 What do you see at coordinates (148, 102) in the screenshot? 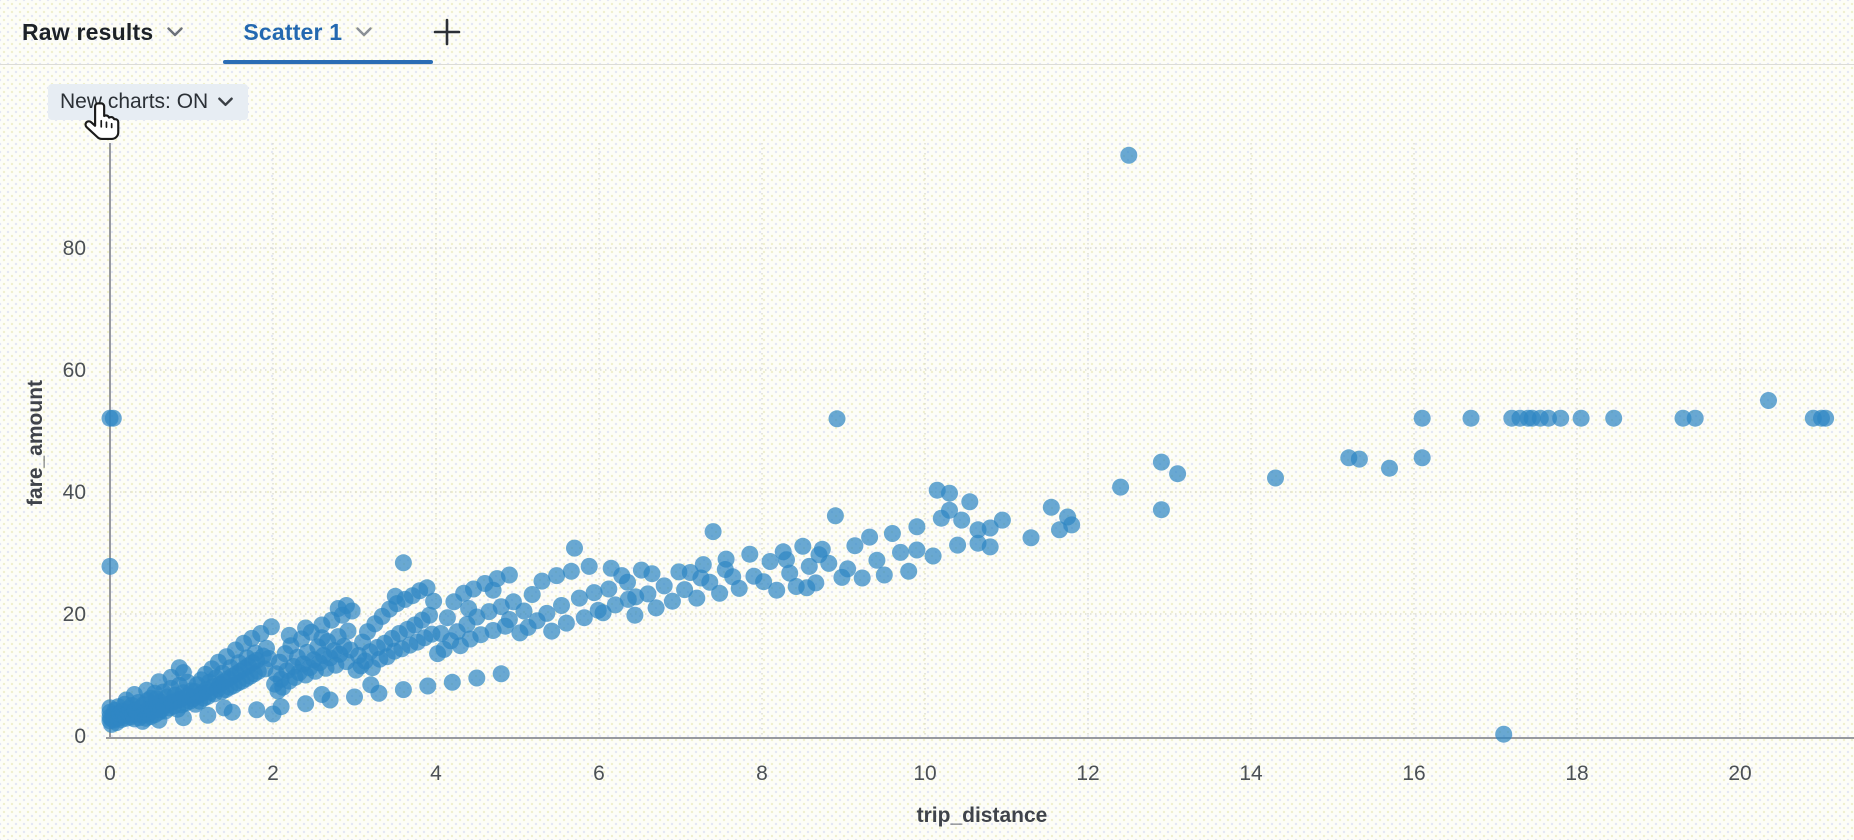
I see `new-charts-toggle: New charts: ON` at bounding box center [148, 102].